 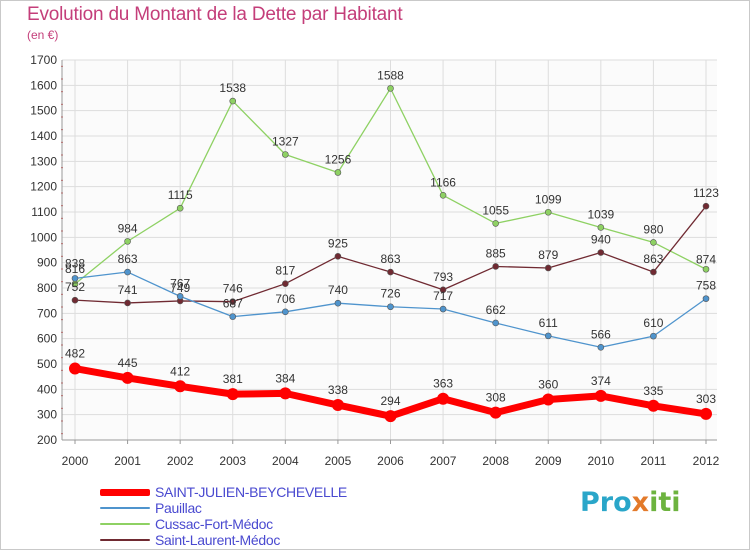 I want to click on data-label: 758, so click(x=706, y=286).